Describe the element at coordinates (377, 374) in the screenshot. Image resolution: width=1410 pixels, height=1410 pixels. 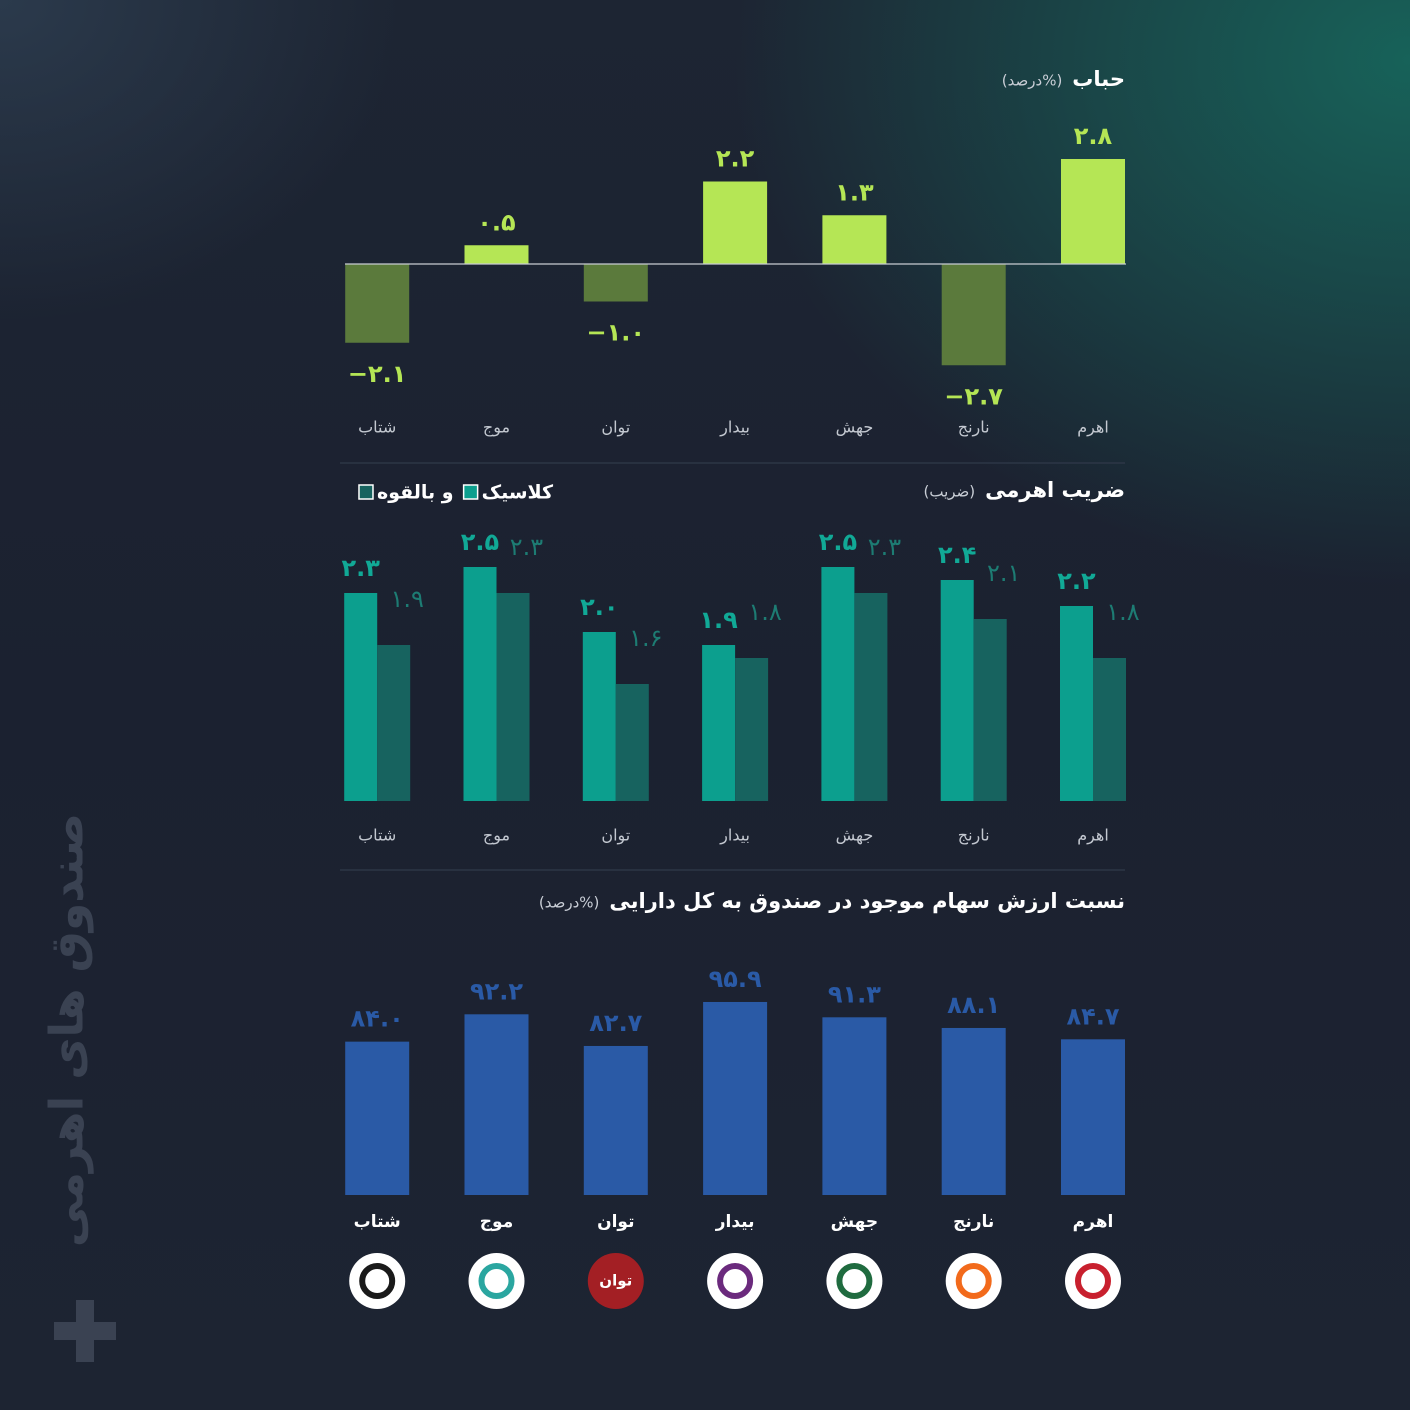
I see `value-label: −۲.۱` at that location.